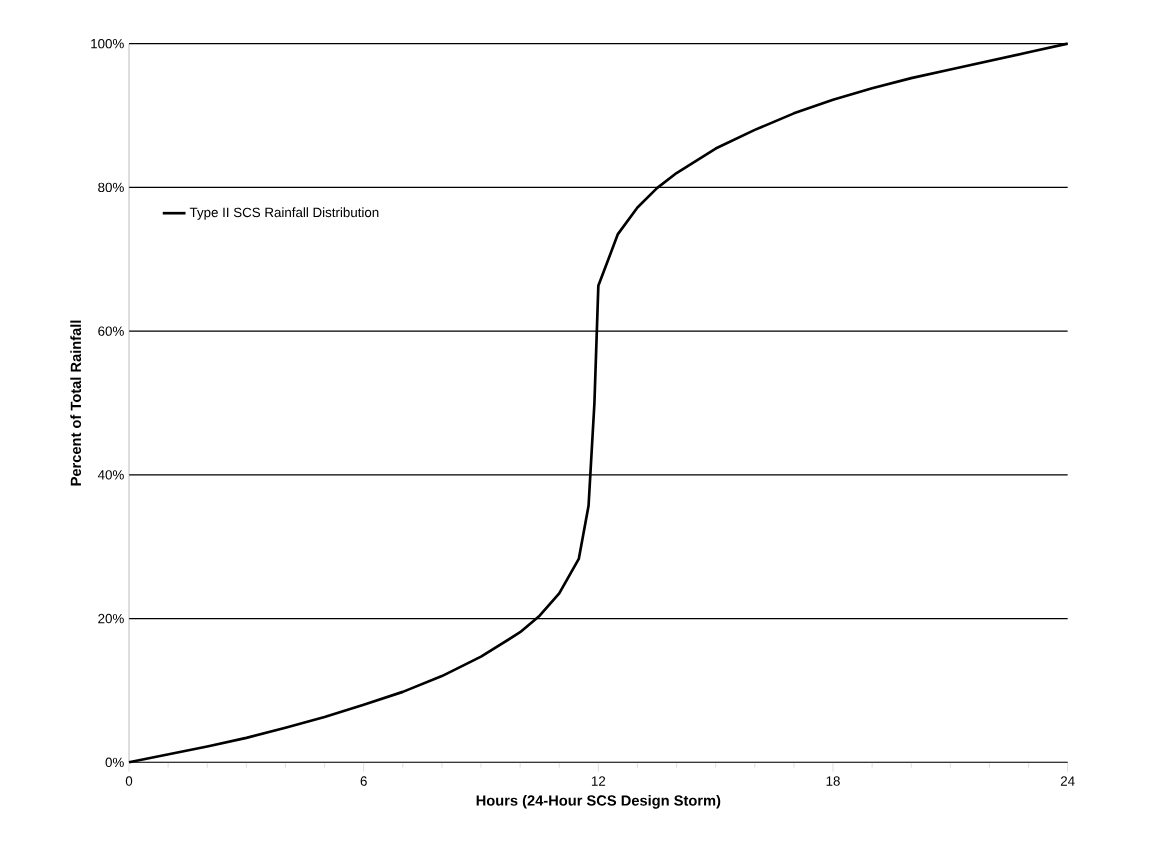 This screenshot has width=1149, height=841. I want to click on y-tick-label: 40%, so click(110, 475).